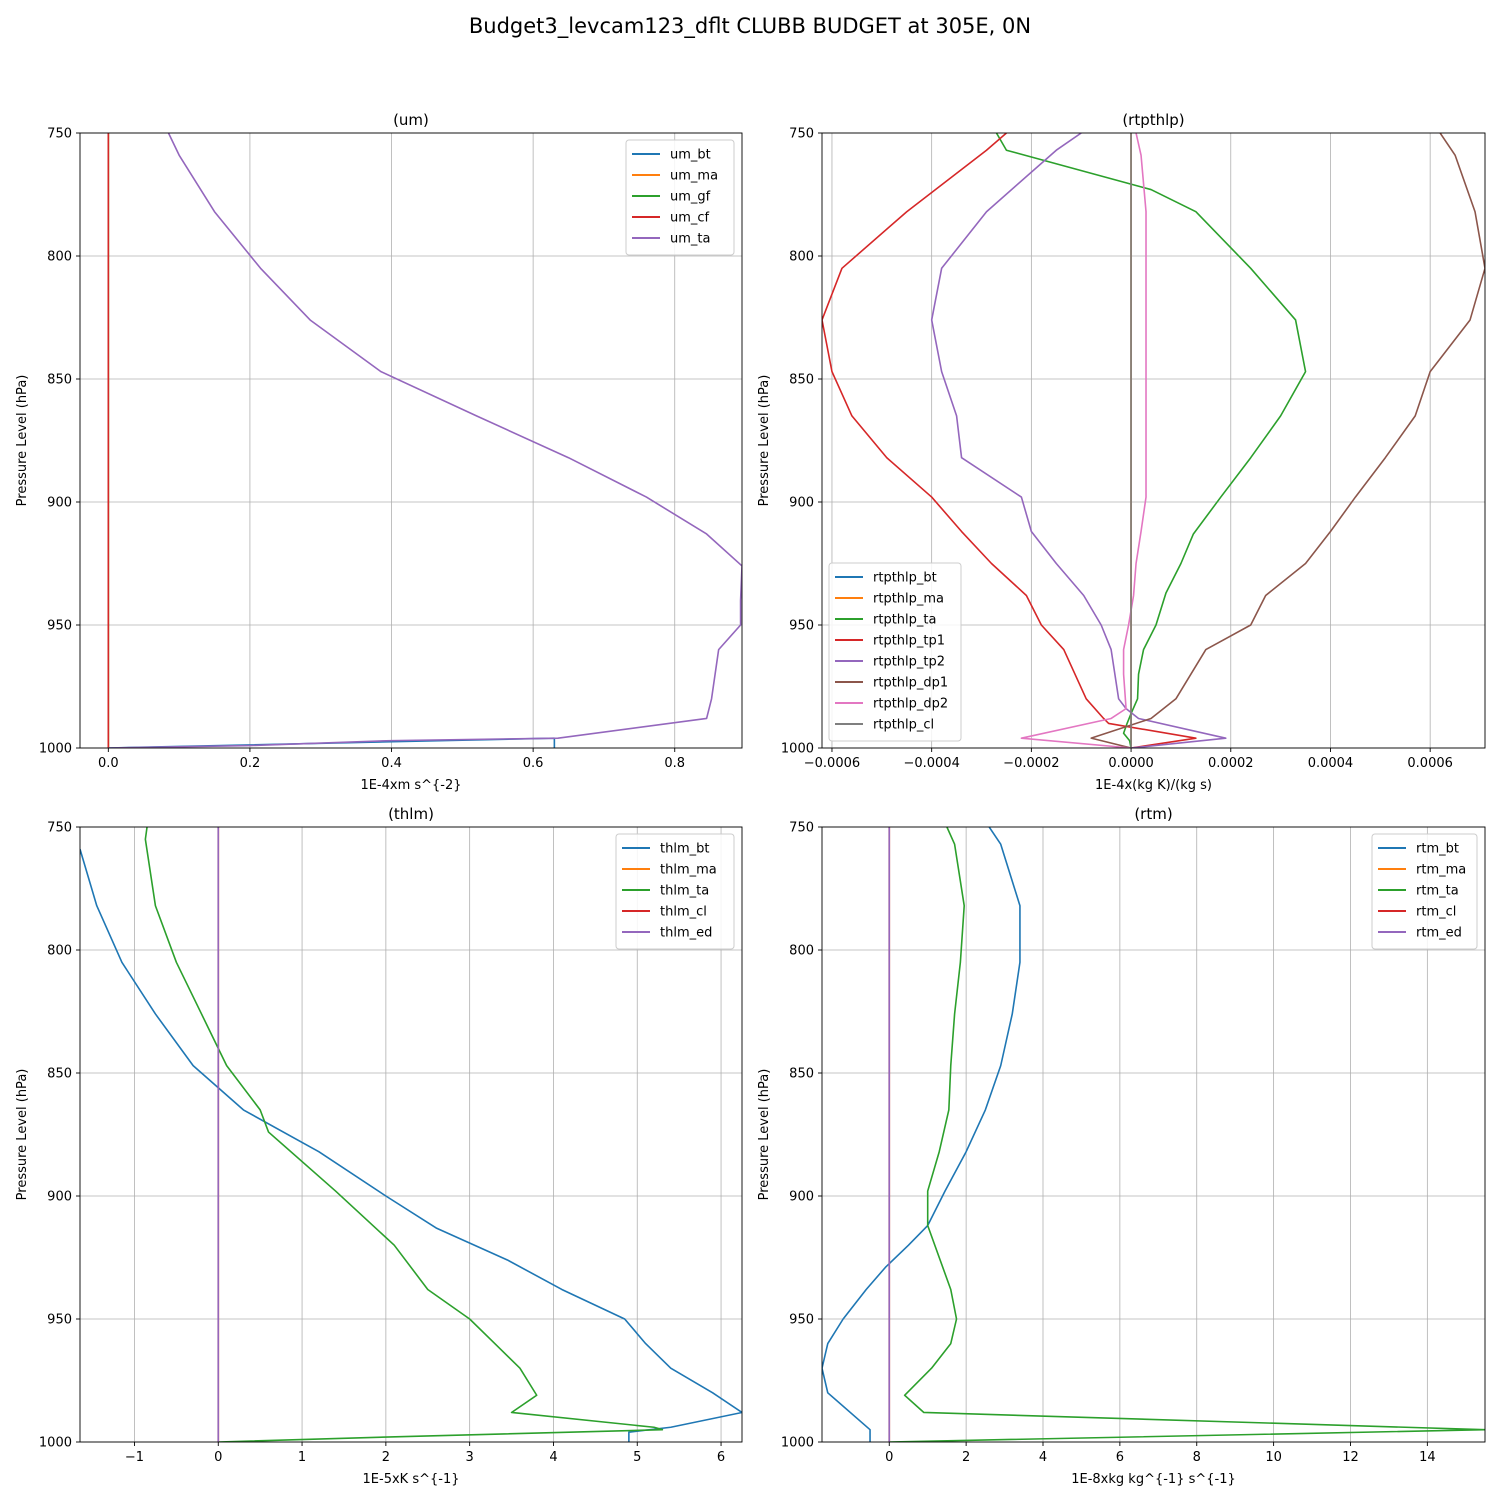  Describe the element at coordinates (391, 763) in the screenshot. I see `x-tick-label: 0.4` at that location.